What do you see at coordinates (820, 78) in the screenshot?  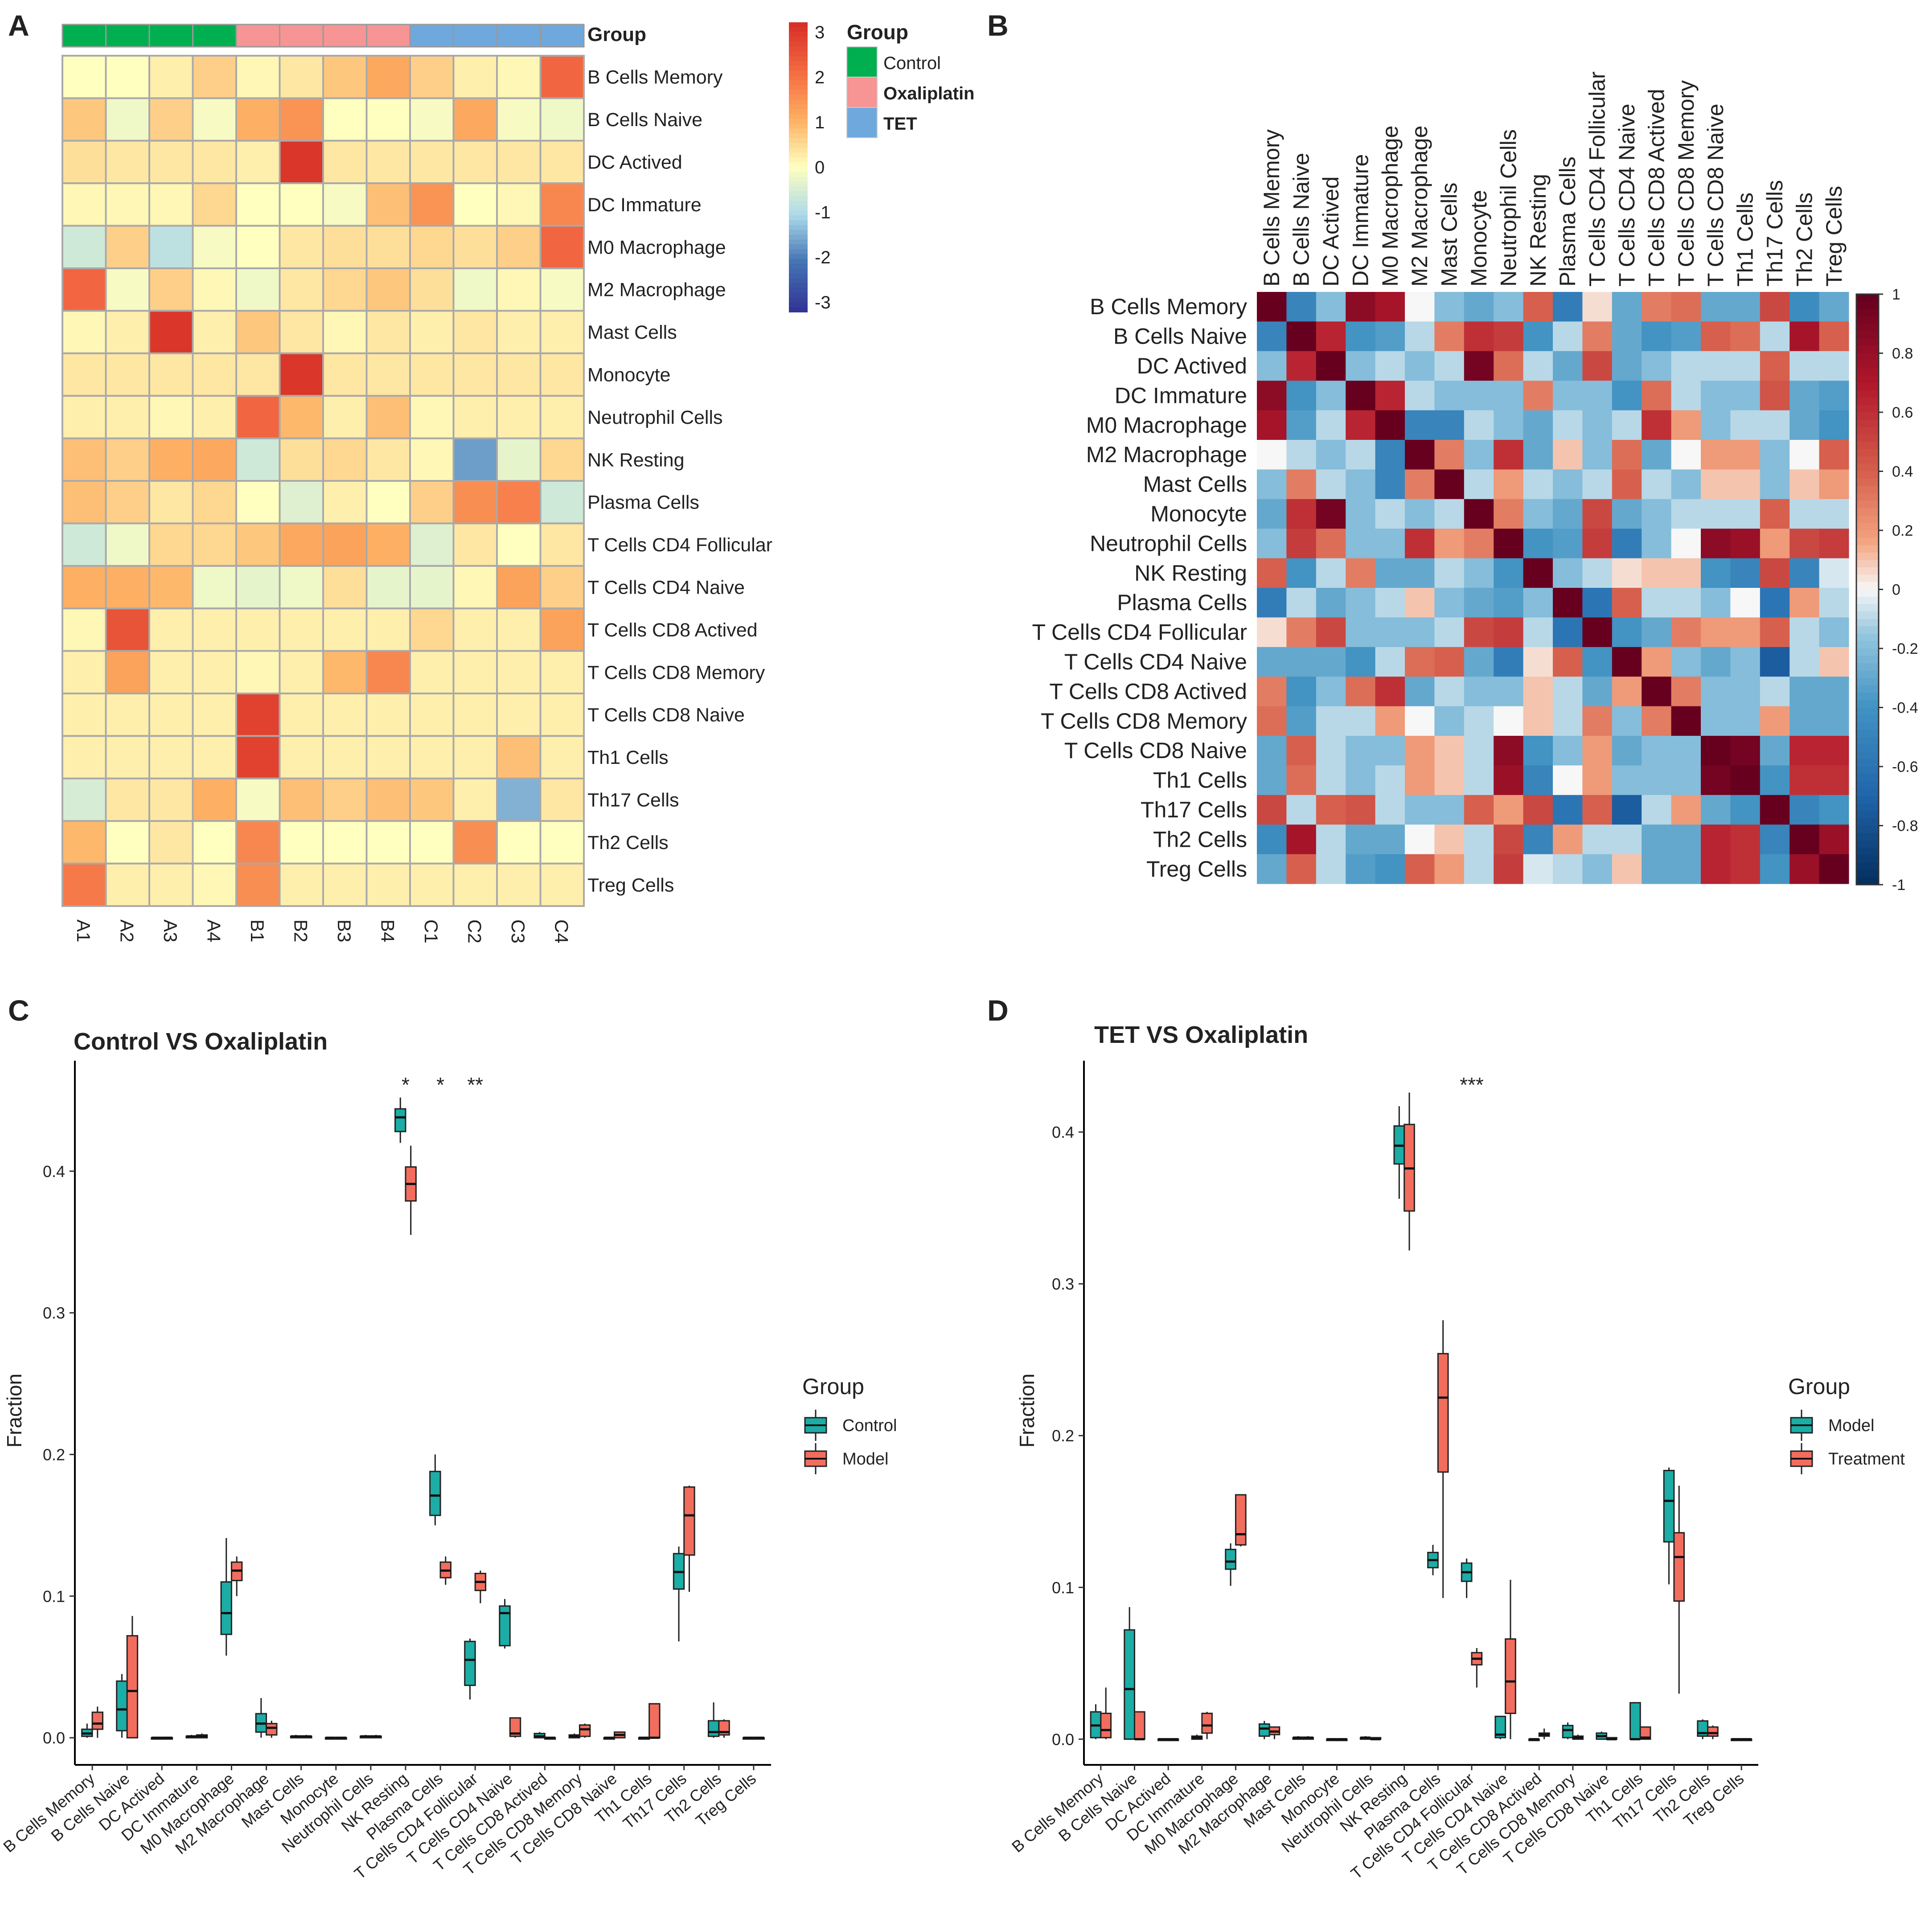 I see `colorbar-tick-label: 2` at bounding box center [820, 78].